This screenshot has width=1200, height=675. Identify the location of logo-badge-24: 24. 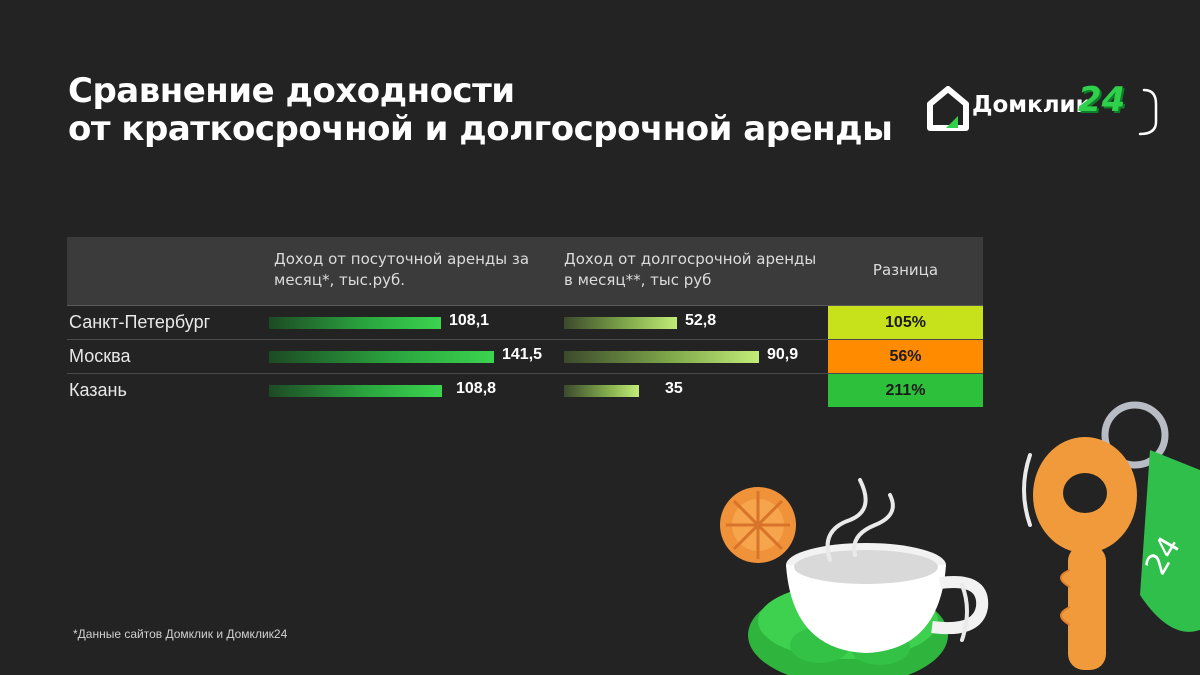
(1102, 100).